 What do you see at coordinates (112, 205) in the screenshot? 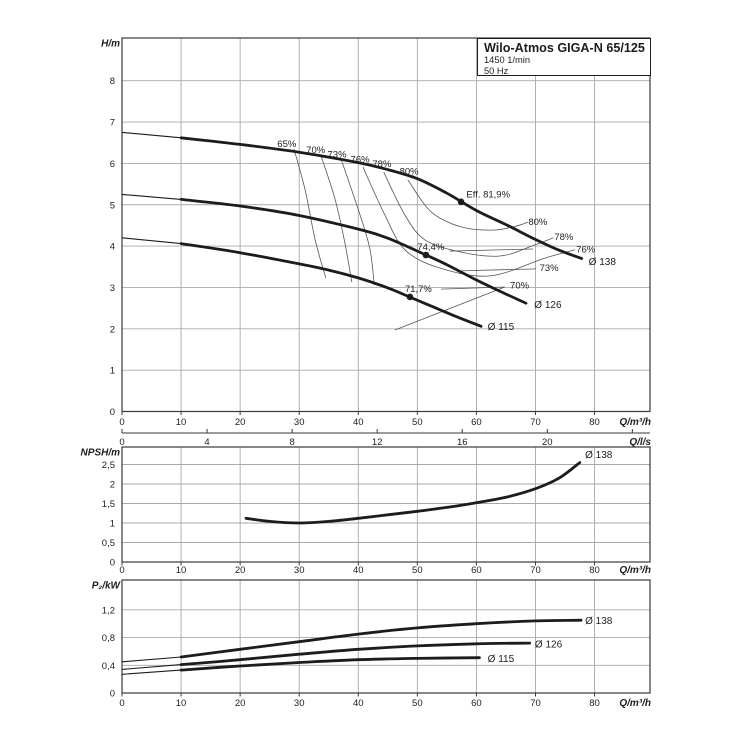
I see `y-tick-label: 5` at bounding box center [112, 205].